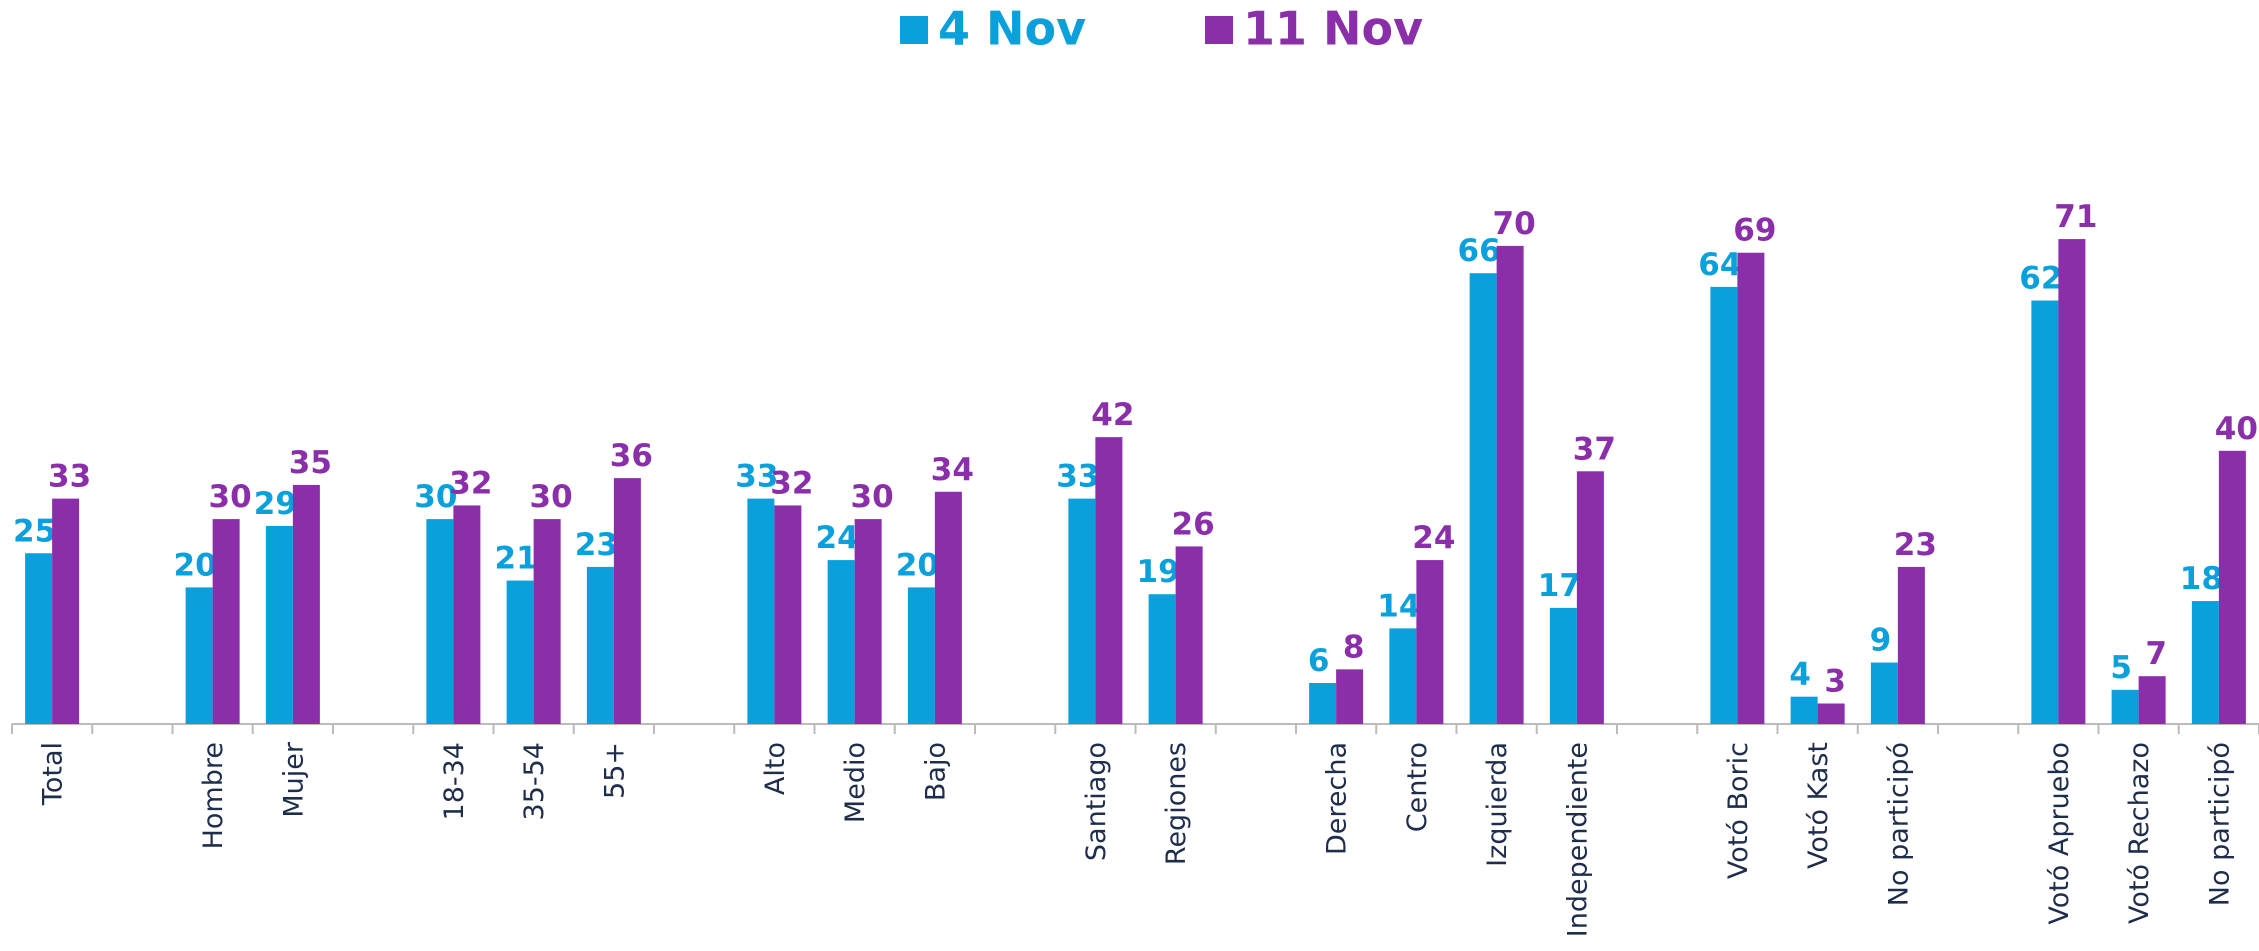 This screenshot has width=2259, height=951. I want to click on x-tick-label: Izquierda, so click(1497, 804).